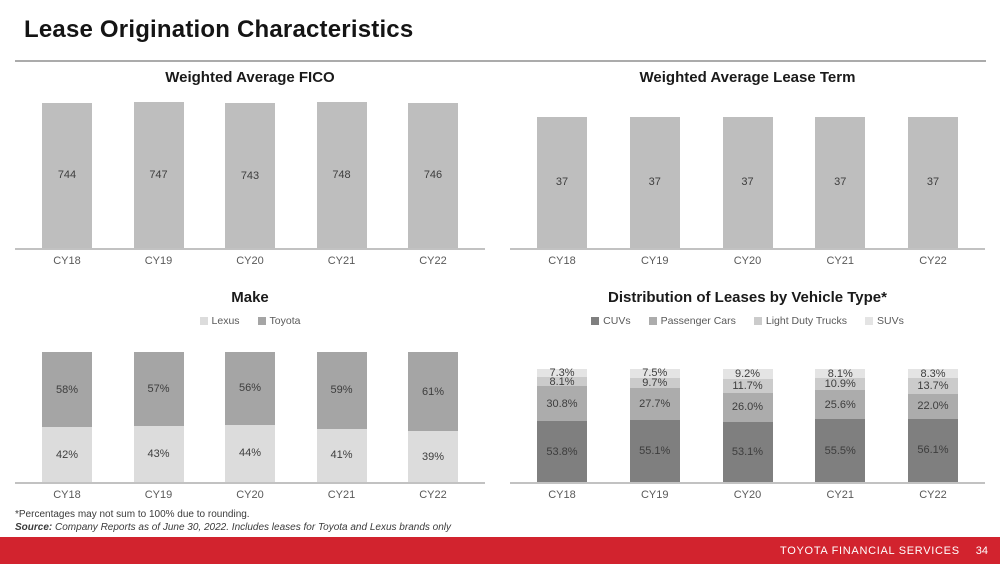  I want to click on segment-value-label: 25.6%, so click(840, 404).